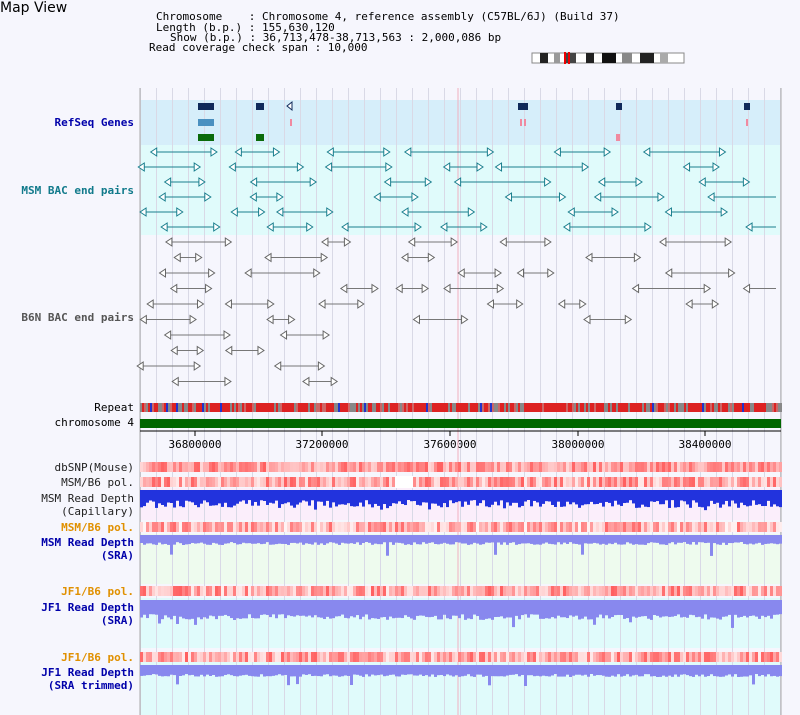  I want to click on label-msm-b6-pol-1: MSM/B6 pol., so click(97, 482).